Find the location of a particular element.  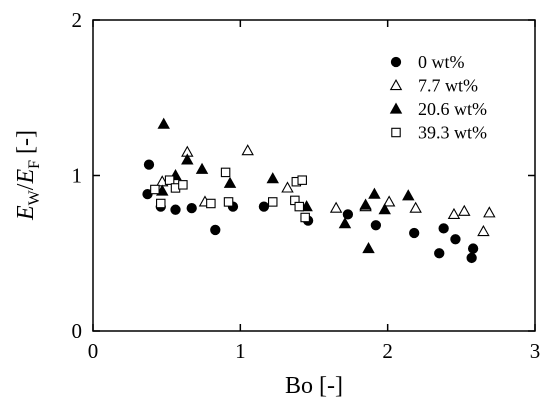

legend-label: 7.7 wt% is located at coordinates (448, 86).